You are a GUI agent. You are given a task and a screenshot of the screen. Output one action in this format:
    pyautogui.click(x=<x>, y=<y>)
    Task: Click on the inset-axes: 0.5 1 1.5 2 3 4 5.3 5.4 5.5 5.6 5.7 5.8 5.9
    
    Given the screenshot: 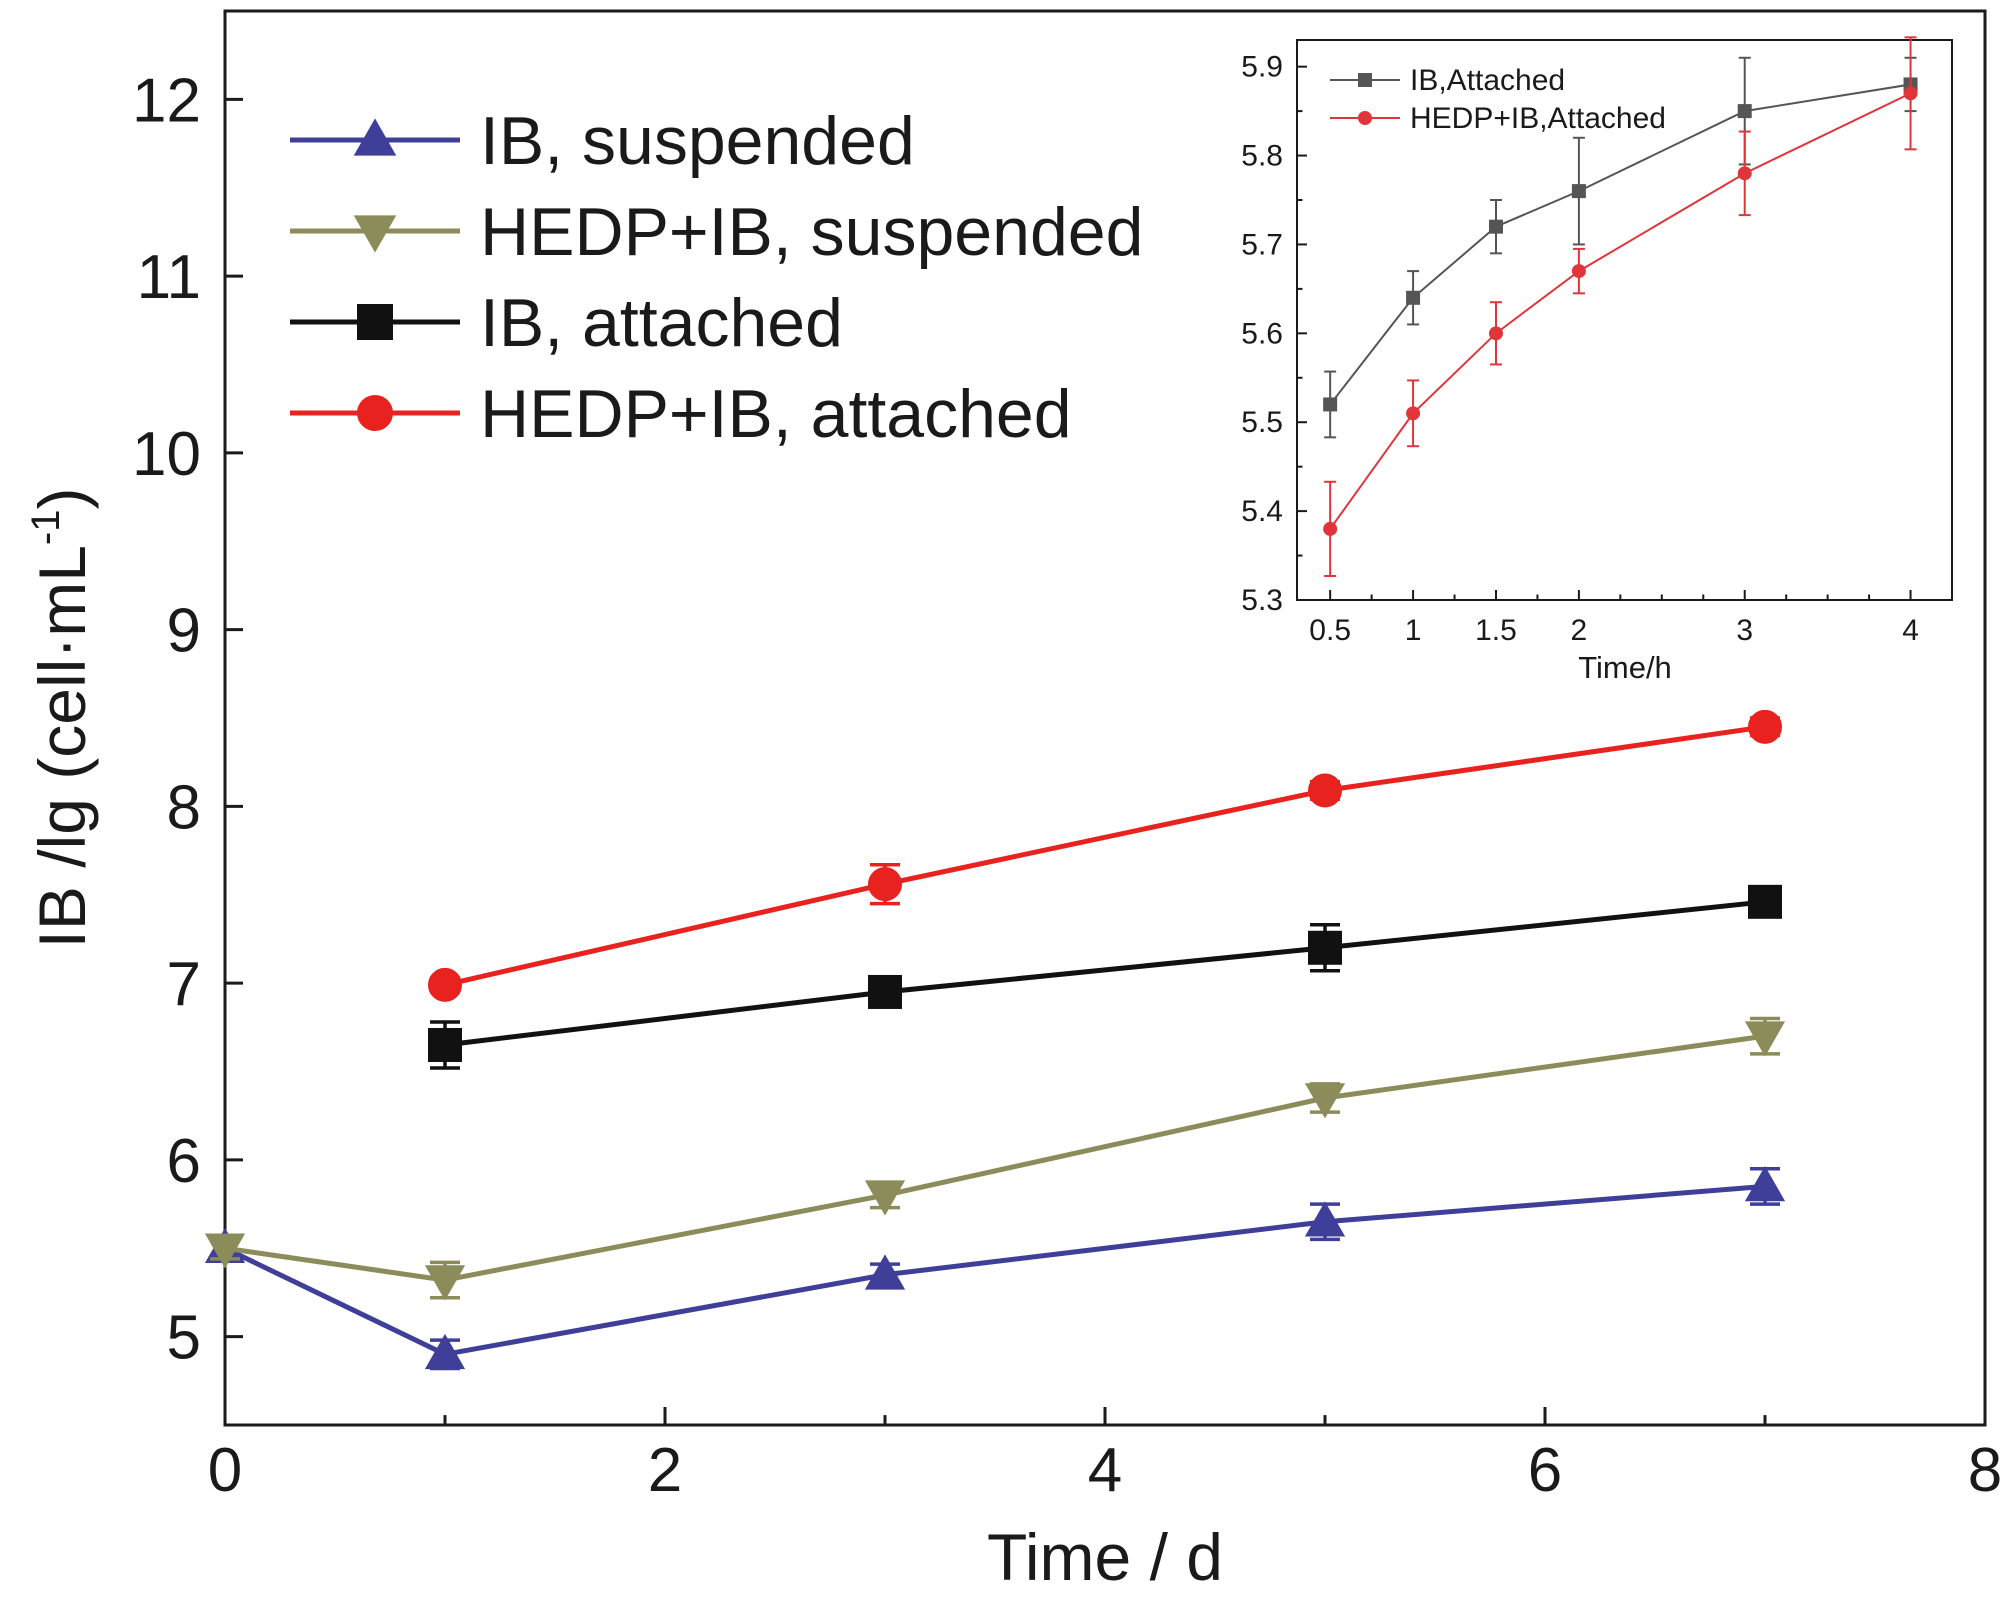 What is the action you would take?
    pyautogui.click(x=1580, y=349)
    